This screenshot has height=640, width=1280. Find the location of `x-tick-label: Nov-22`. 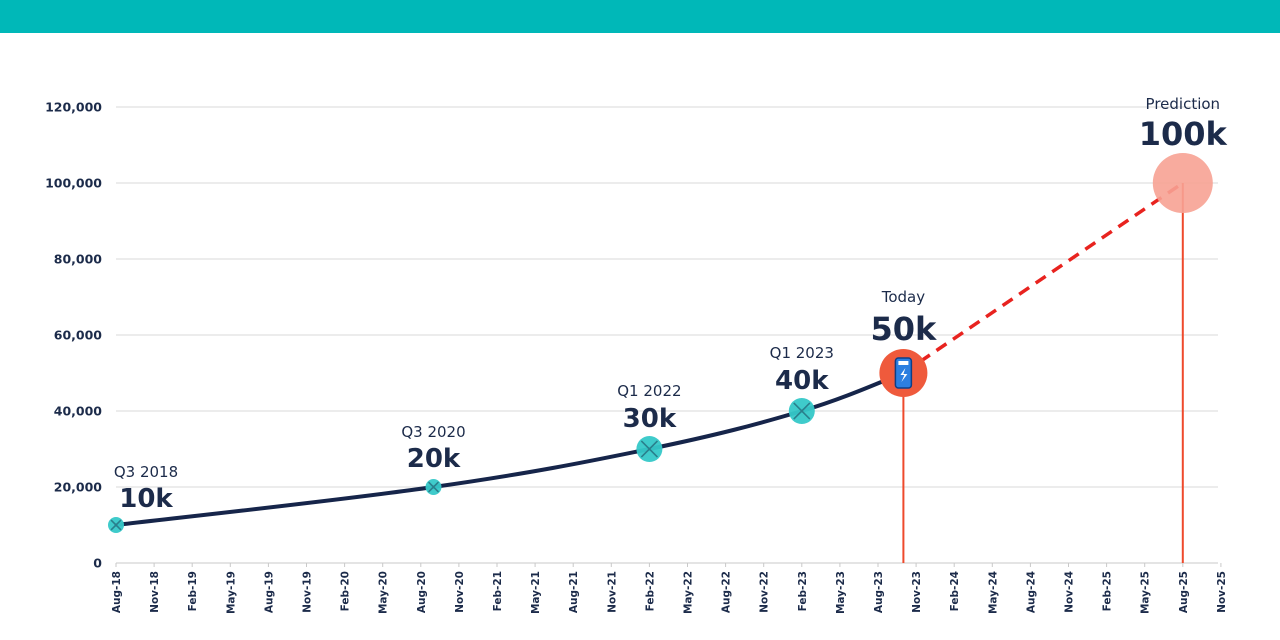

x-tick-label: Nov-22 is located at coordinates (765, 592).